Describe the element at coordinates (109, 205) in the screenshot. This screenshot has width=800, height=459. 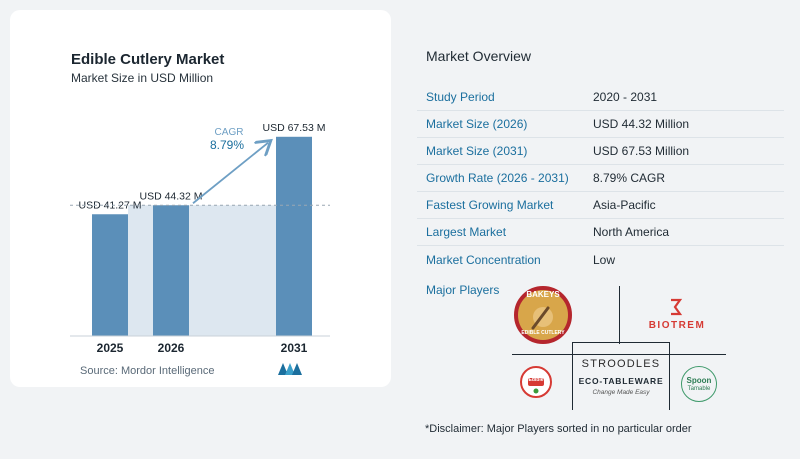
I see `data-label-2025: USD 41.27 M` at that location.